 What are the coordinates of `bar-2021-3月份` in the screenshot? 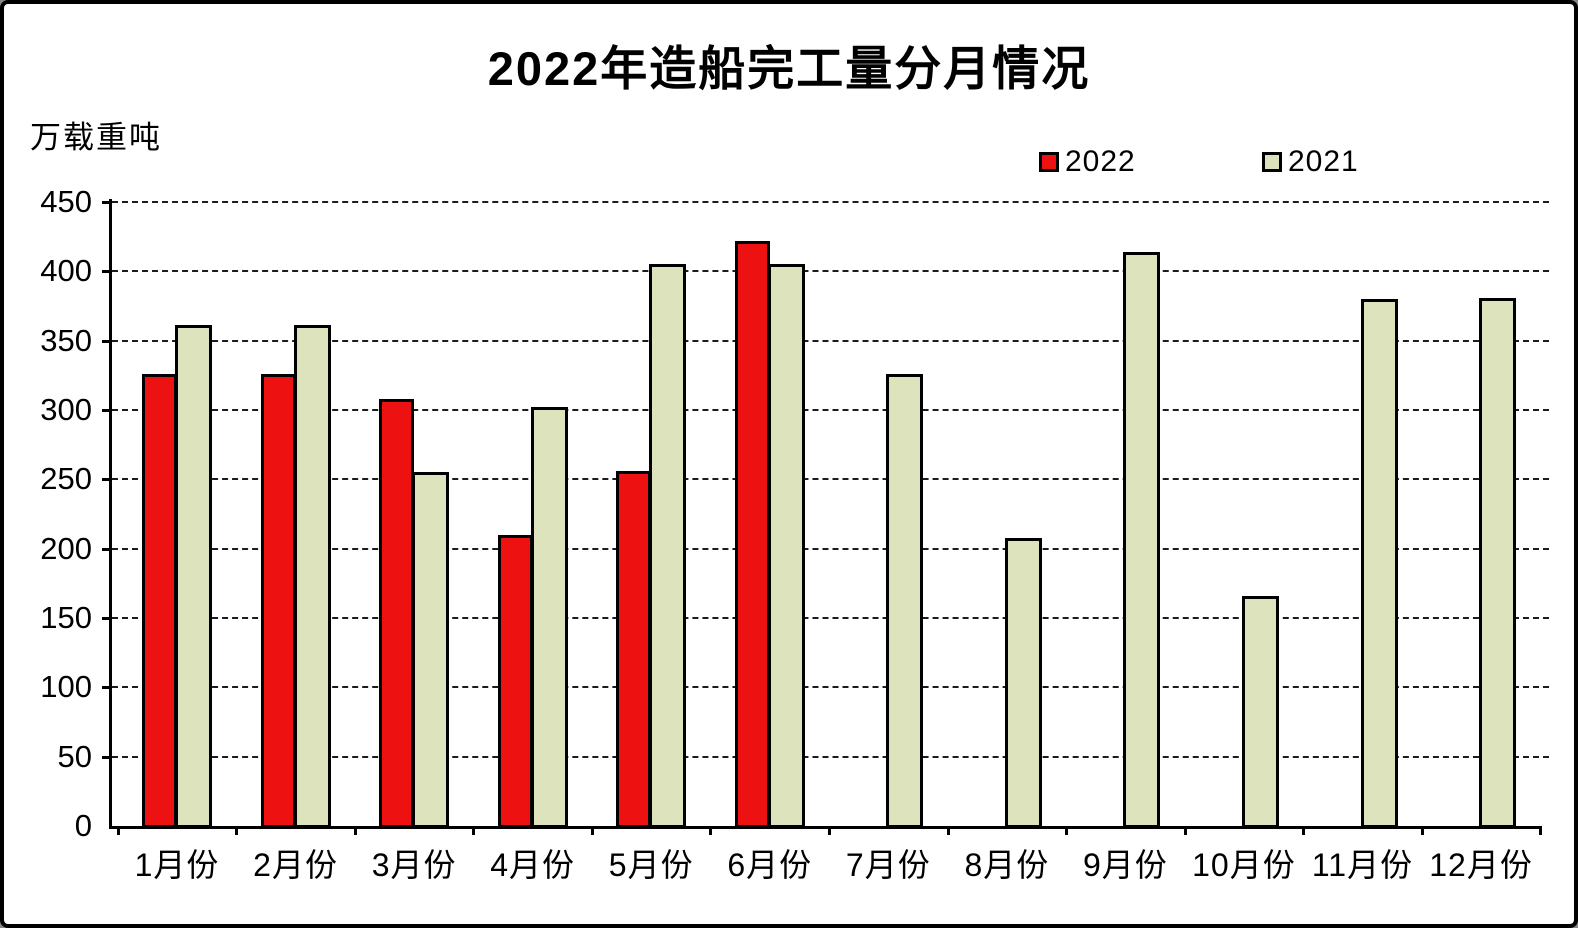 It's located at (431, 650).